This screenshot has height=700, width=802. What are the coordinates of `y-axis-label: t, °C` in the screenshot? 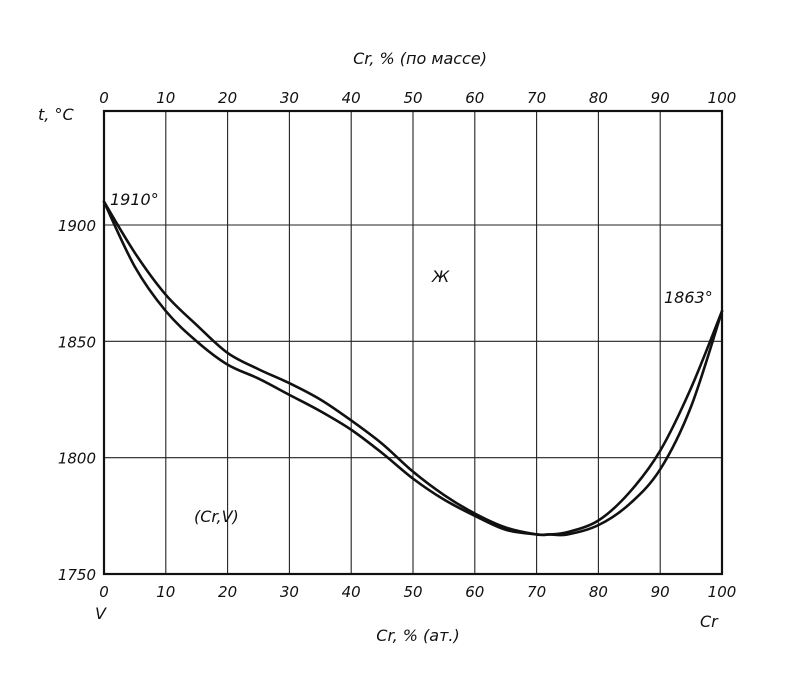 It's located at (56, 114).